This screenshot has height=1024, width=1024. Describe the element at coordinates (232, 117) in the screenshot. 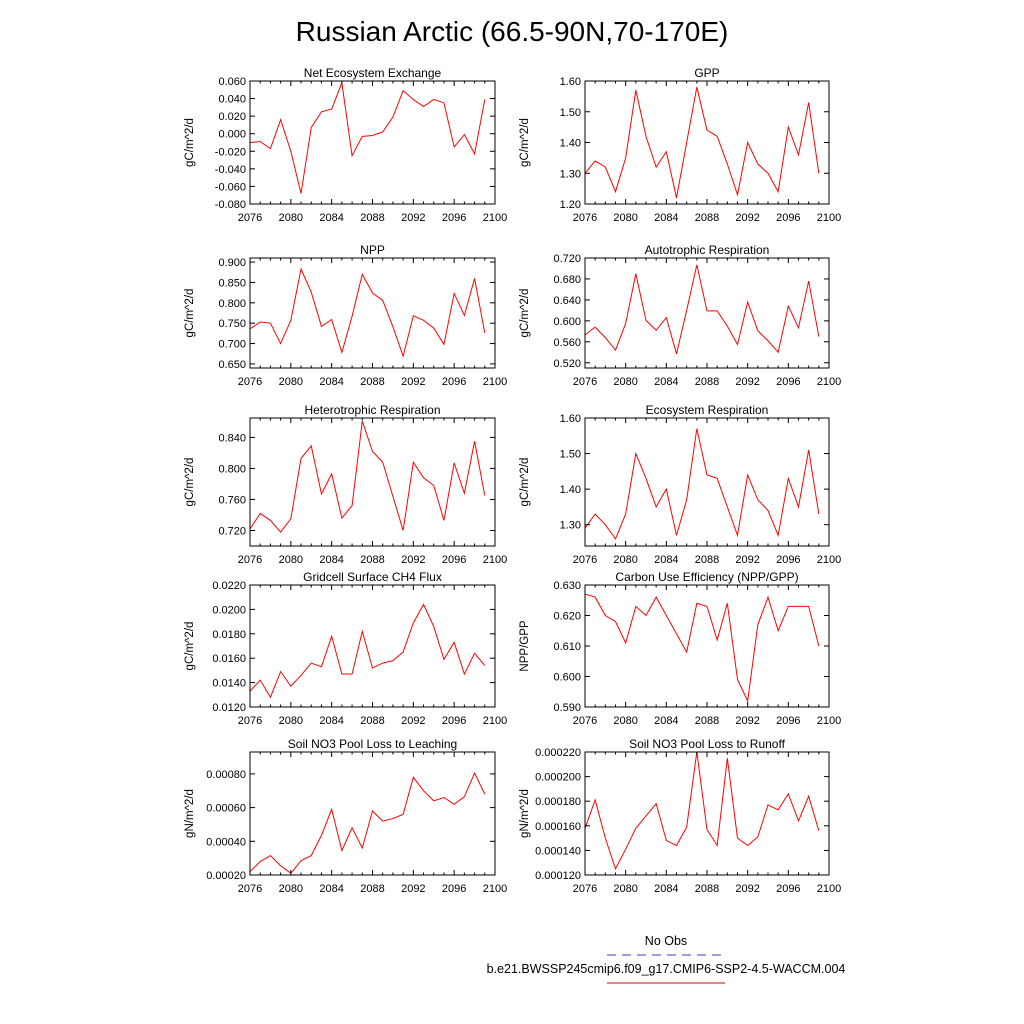

I see `y-tick-label: 0.020` at that location.